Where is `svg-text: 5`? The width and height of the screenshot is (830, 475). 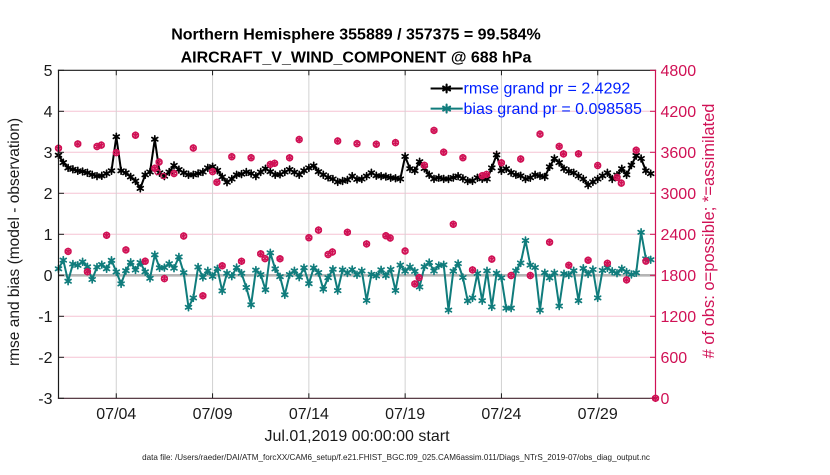 svg-text: 5 is located at coordinates (48, 71).